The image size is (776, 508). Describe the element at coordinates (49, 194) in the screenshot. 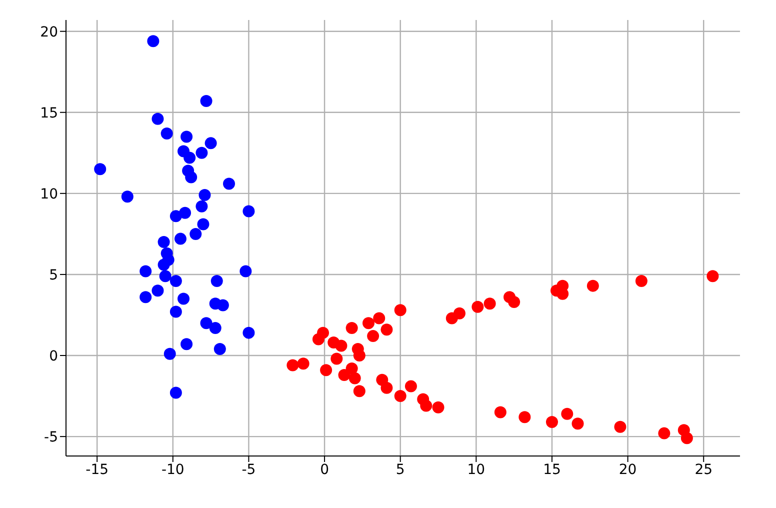

I see `y-tick-label: 10` at that location.